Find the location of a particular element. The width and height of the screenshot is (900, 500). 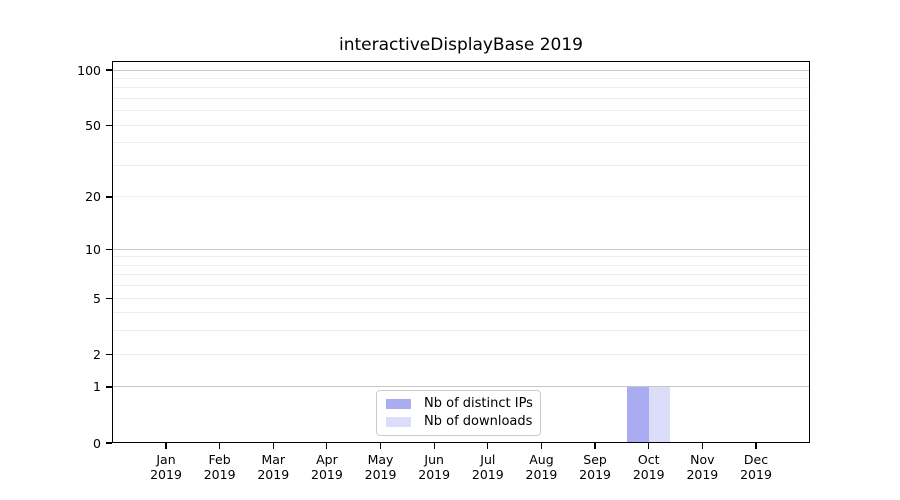

y-tick-label: 0 is located at coordinates (97, 443).